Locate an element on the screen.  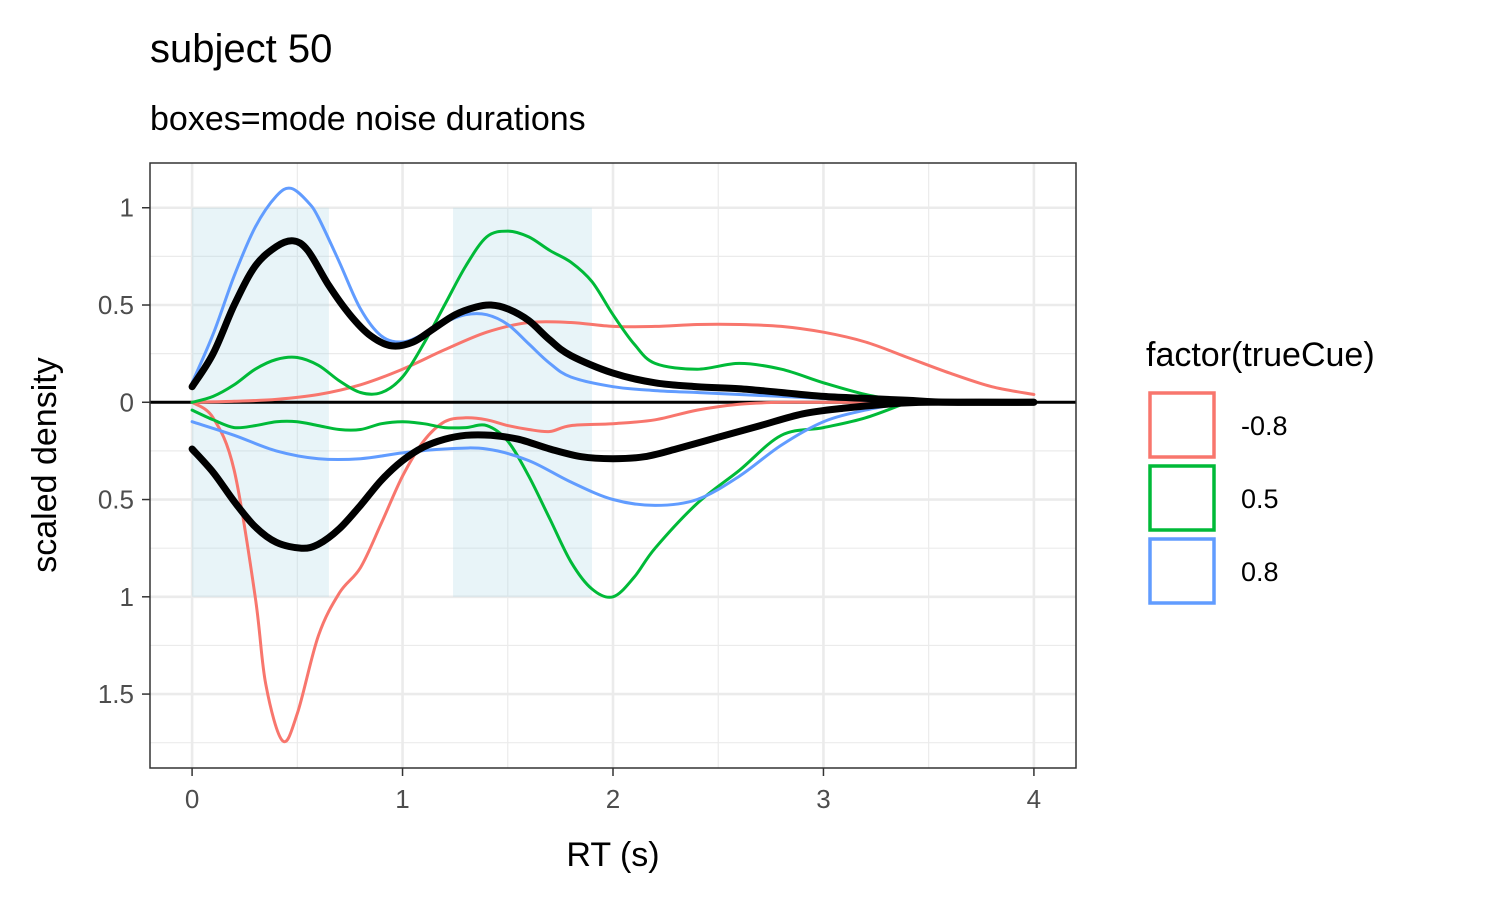
x-tick-label: 3 is located at coordinates (823, 799).